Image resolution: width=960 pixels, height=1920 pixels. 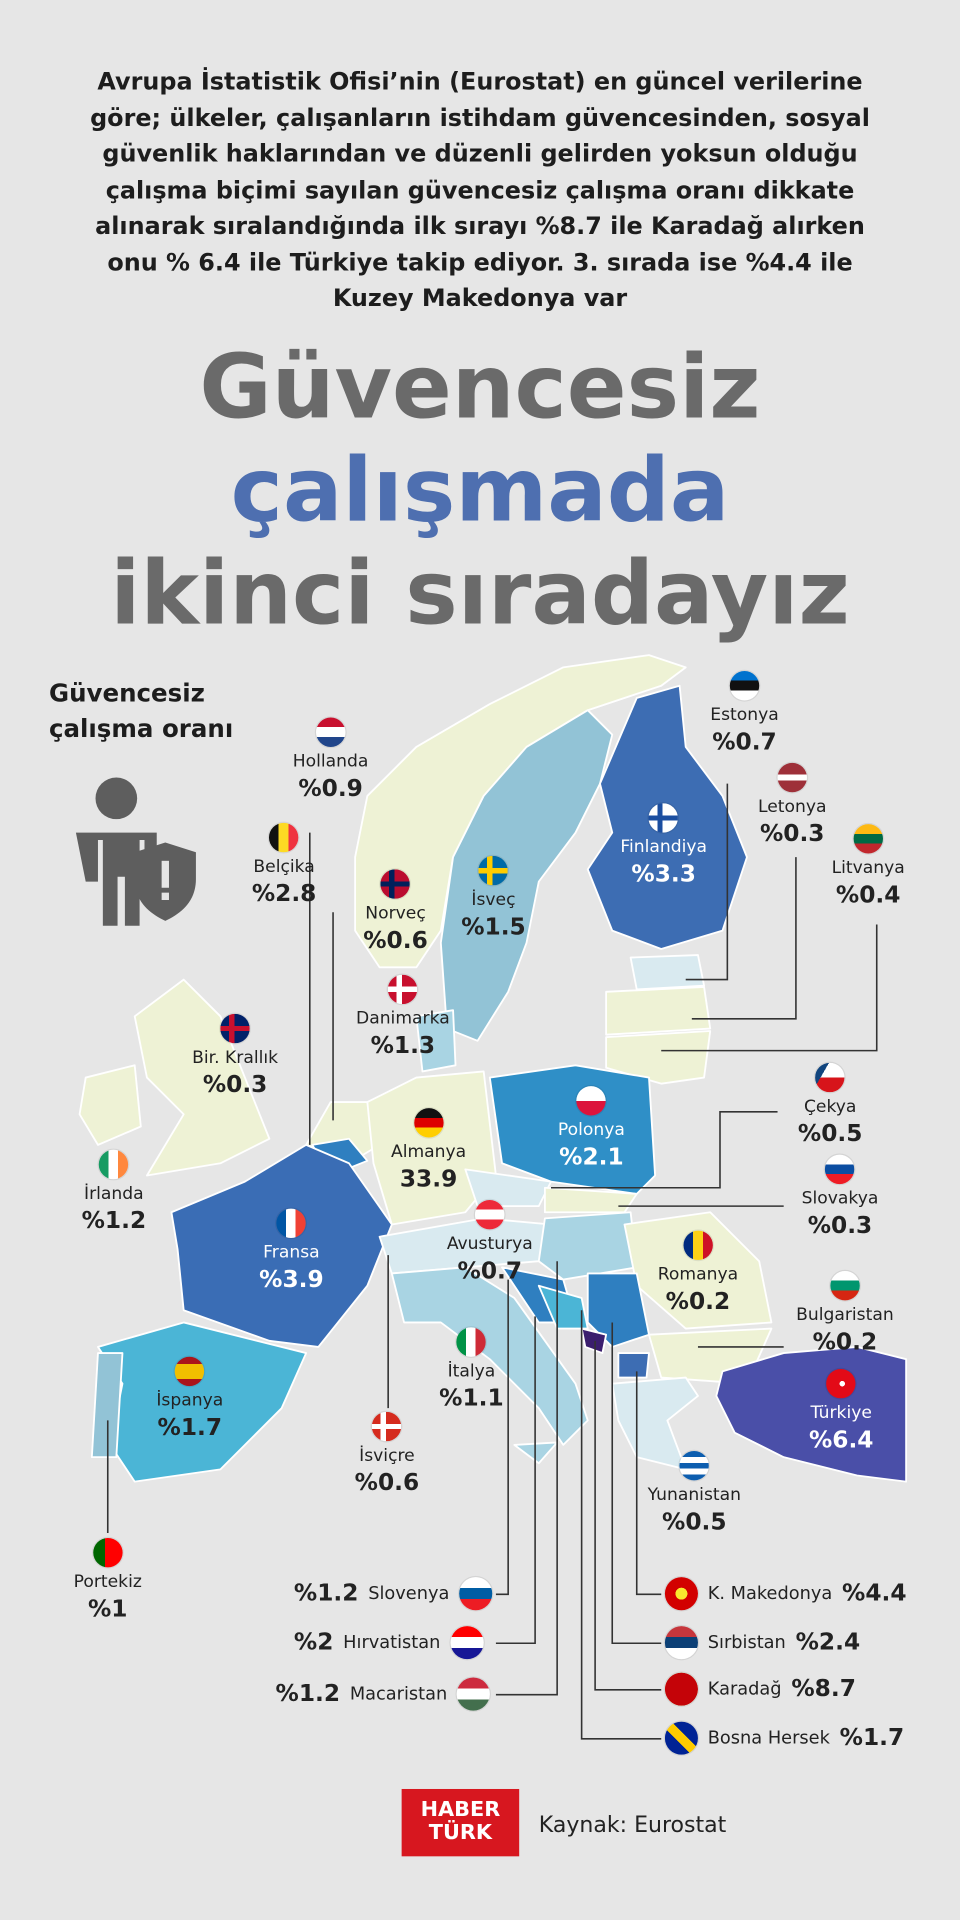 I want to click on country-row: %1.2 Macaristan, so click(x=383, y=1694).